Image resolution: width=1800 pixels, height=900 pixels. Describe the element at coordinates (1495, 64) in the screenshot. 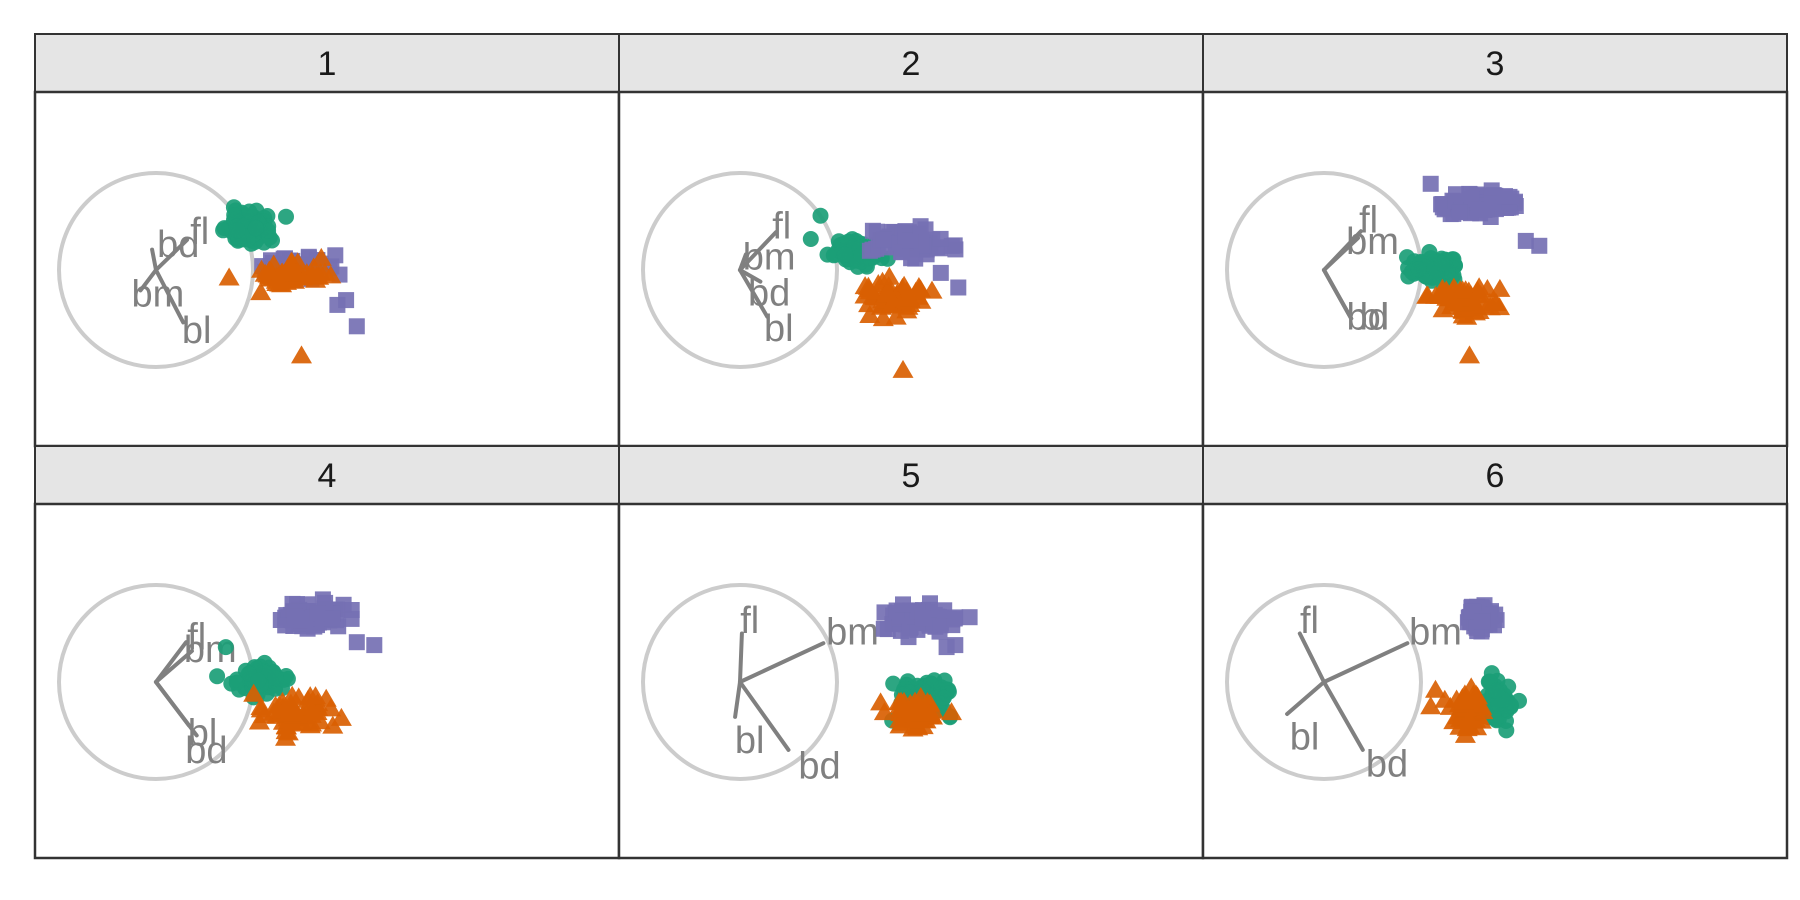

I see `facet-label: 3` at that location.